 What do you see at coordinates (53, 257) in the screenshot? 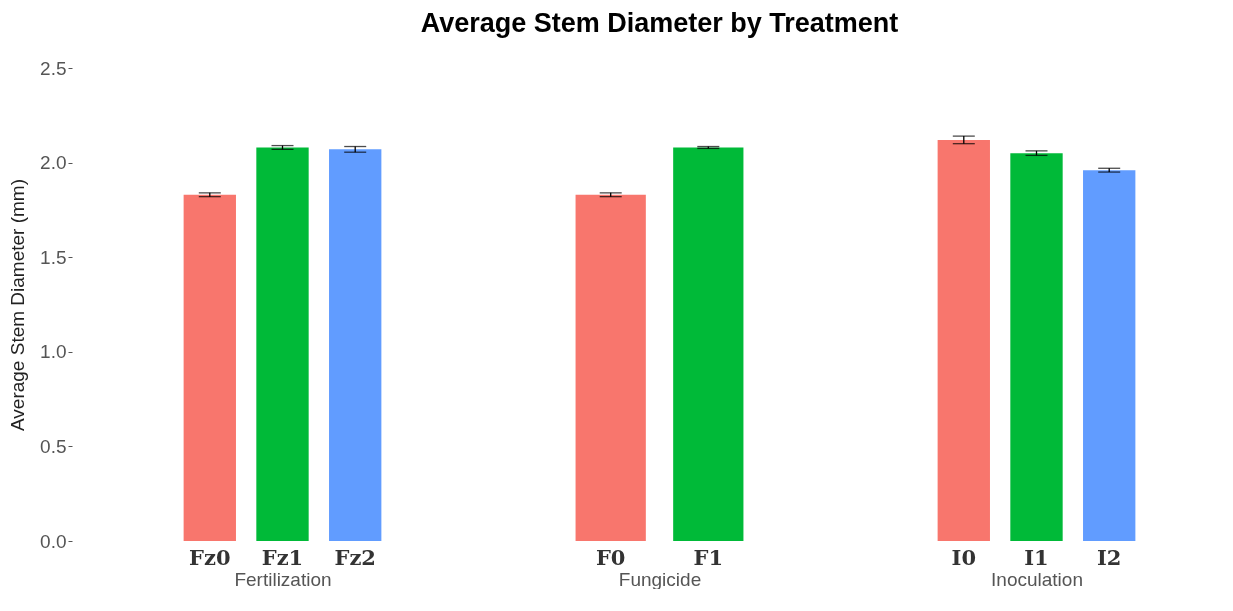
I see `y-tick-label: 1.5` at bounding box center [53, 257].